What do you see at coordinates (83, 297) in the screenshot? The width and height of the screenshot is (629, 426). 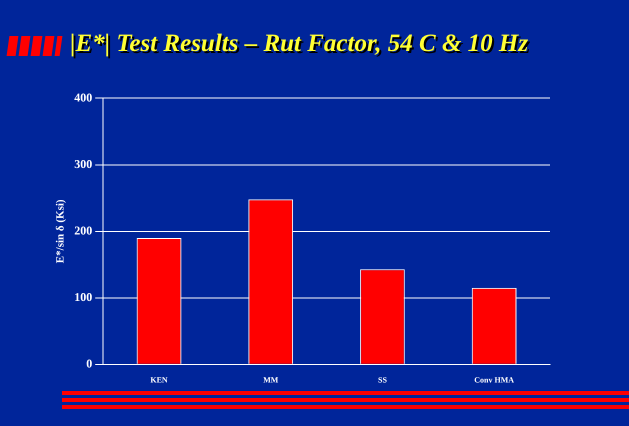 I see `y-tick-label: 100` at bounding box center [83, 297].